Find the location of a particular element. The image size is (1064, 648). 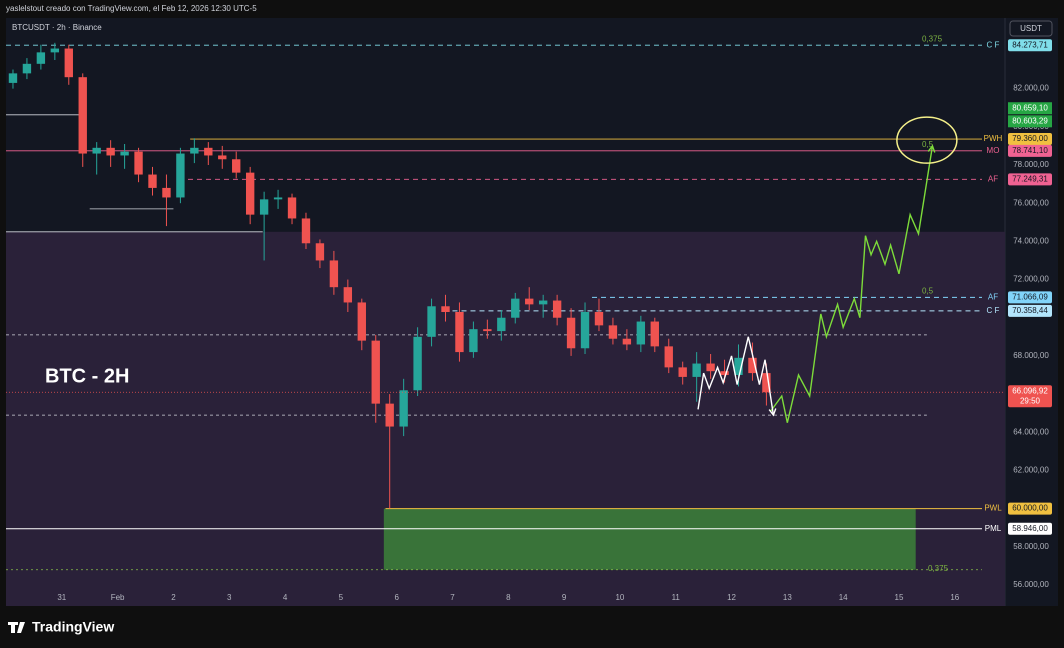

brand: TradingView is located at coordinates (73, 627).